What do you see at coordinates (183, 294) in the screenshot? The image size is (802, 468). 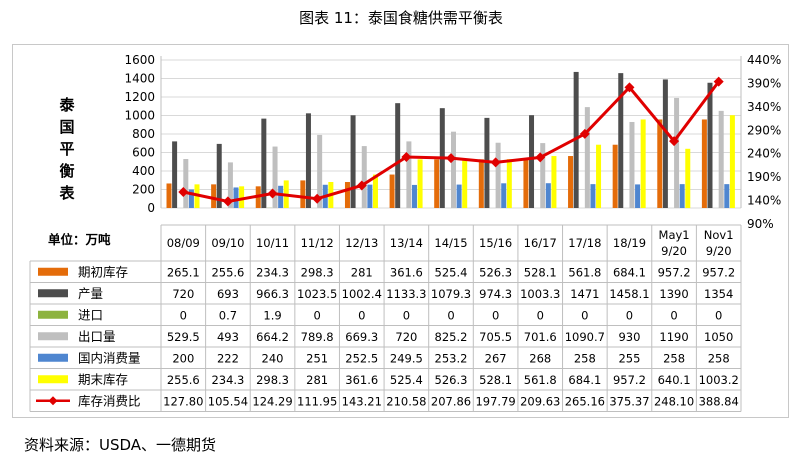 I see `table-cell: 720` at bounding box center [183, 294].